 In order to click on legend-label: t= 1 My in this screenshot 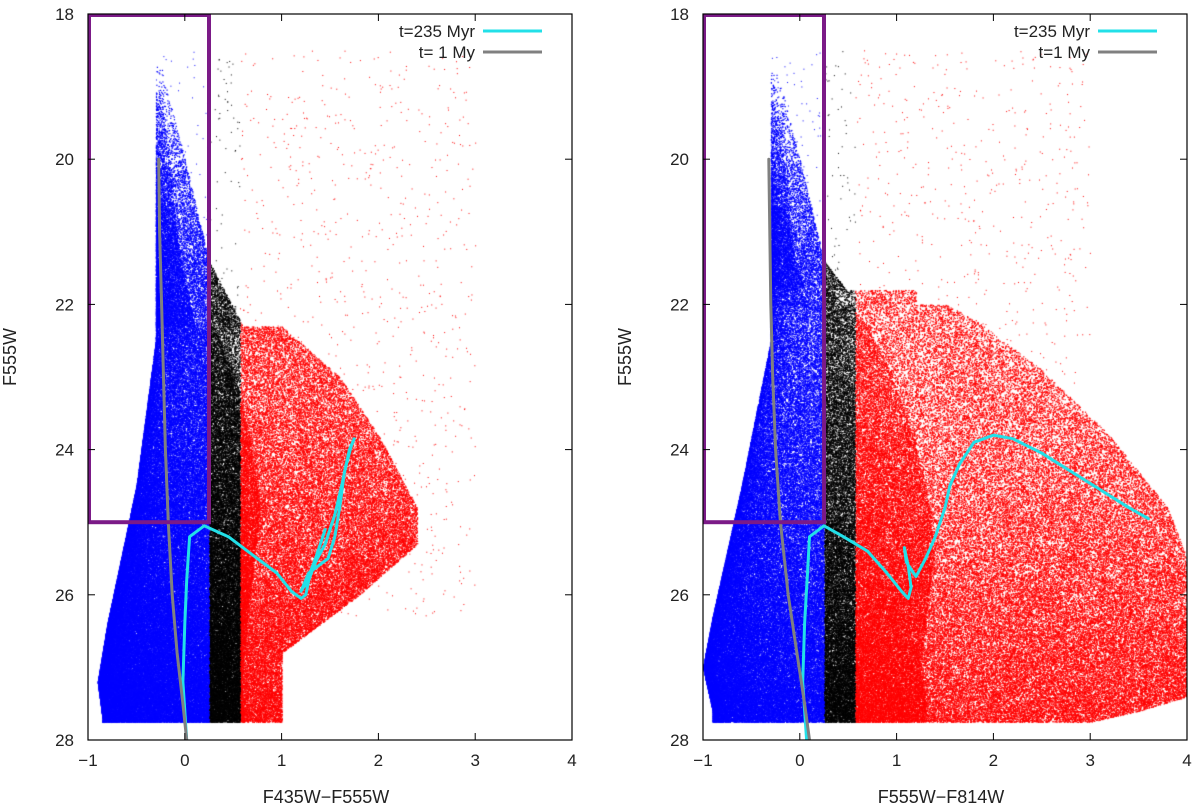, I will do `click(447, 52)`.